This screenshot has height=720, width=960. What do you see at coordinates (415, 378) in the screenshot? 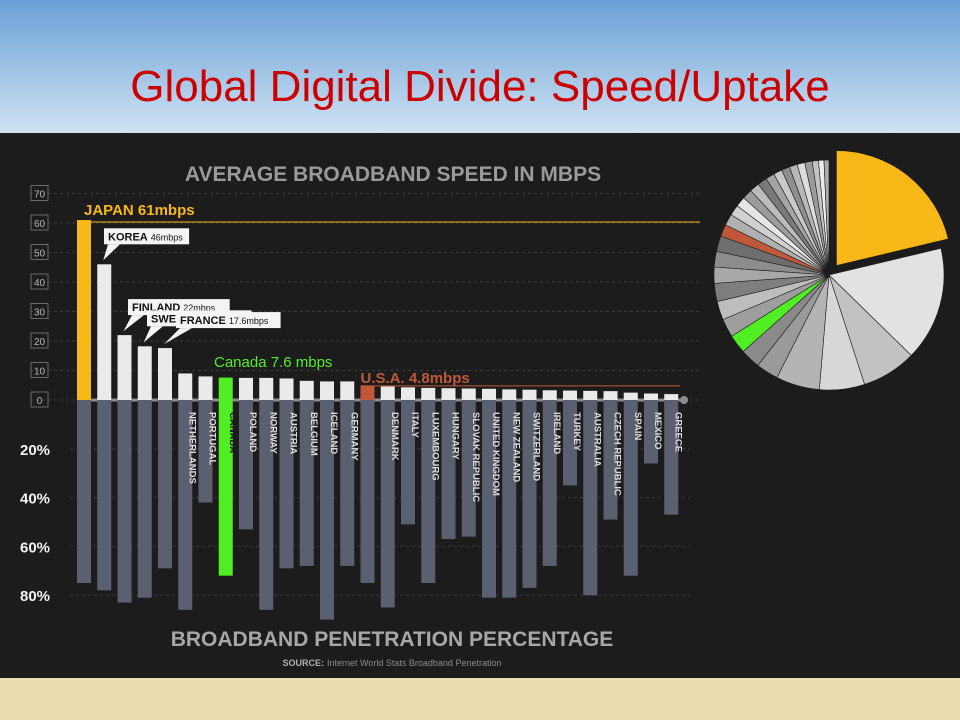
I see `usa-annotation: U.S.A. 4.8mbps` at bounding box center [415, 378].